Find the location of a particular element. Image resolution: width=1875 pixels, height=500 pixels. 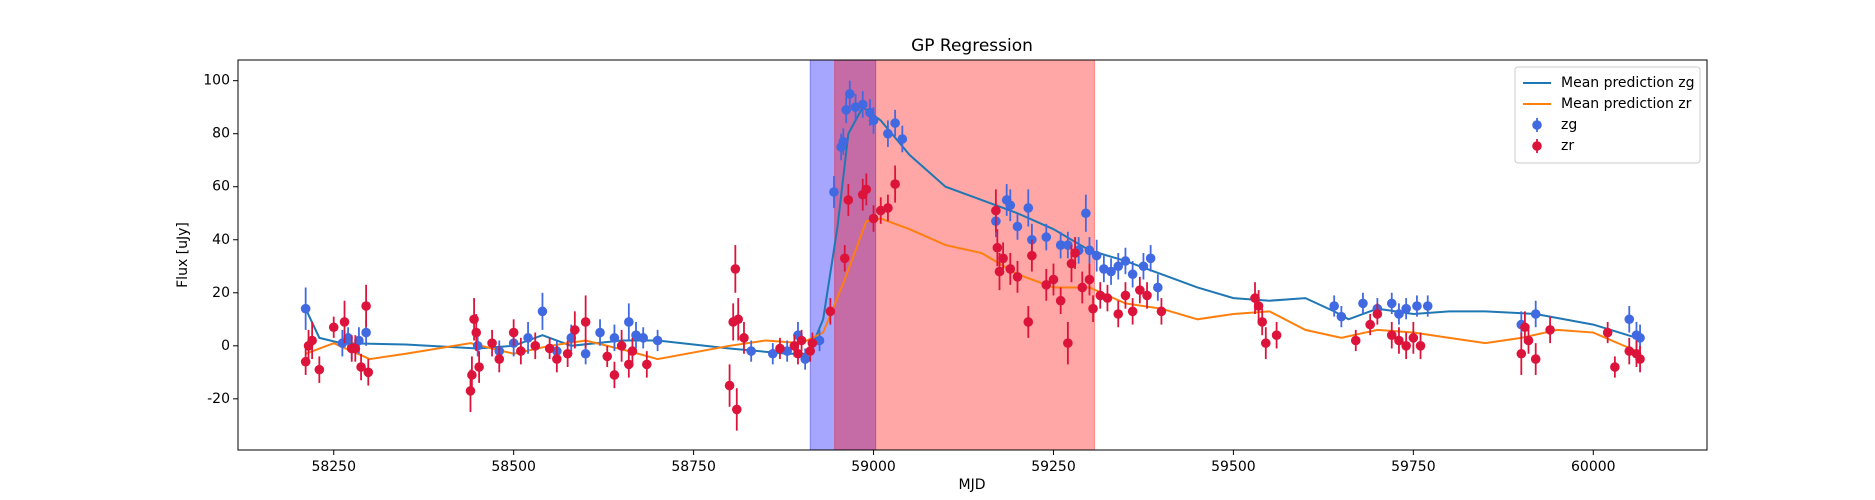

x-tick-label: 60000 is located at coordinates (1593, 467).